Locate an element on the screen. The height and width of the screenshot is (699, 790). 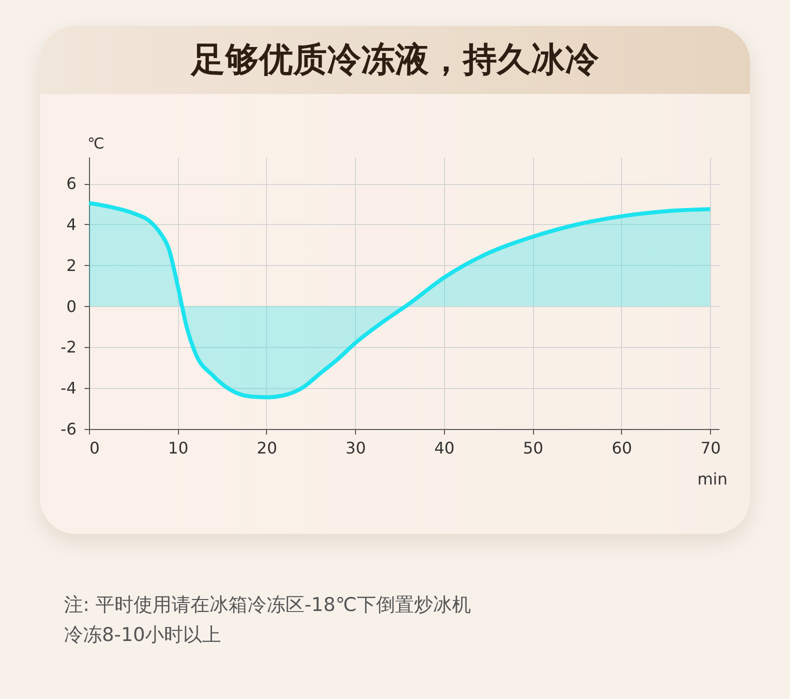
y-tick-label: 2 is located at coordinates (71, 265).